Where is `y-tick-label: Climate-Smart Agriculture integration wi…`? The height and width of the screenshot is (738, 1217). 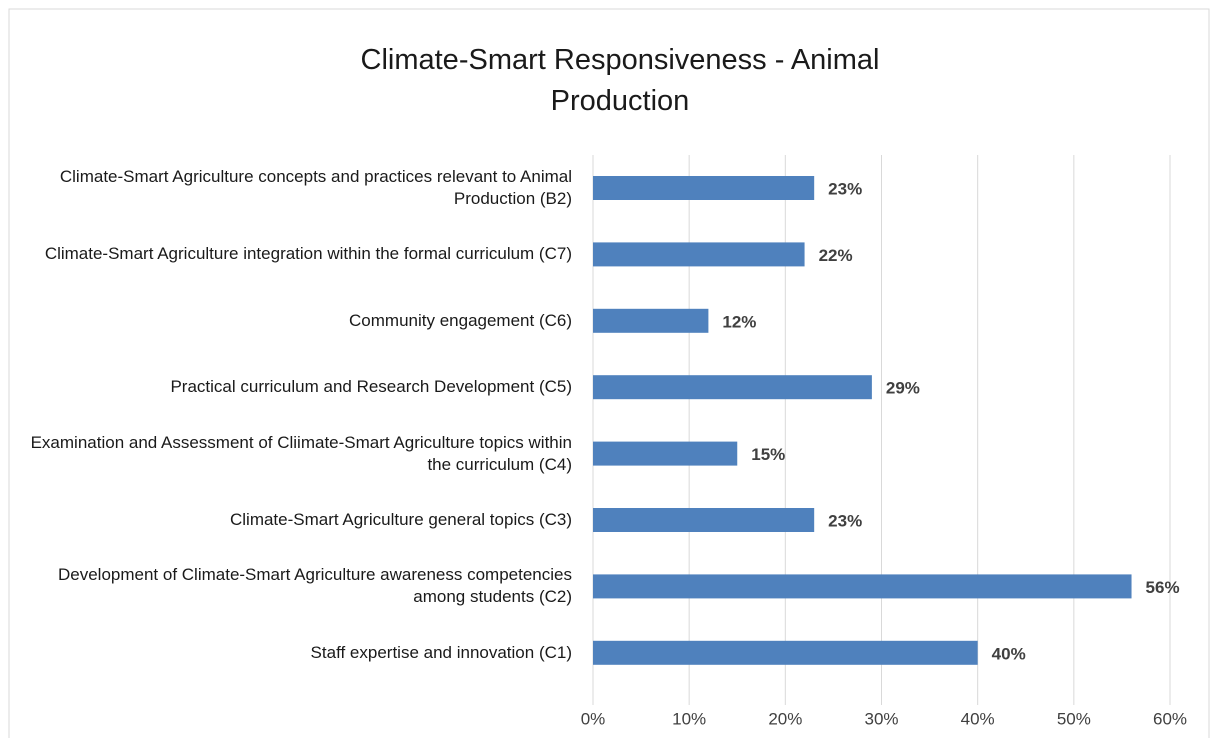 y-tick-label: Climate-Smart Agriculture integration wi… is located at coordinates (308, 254).